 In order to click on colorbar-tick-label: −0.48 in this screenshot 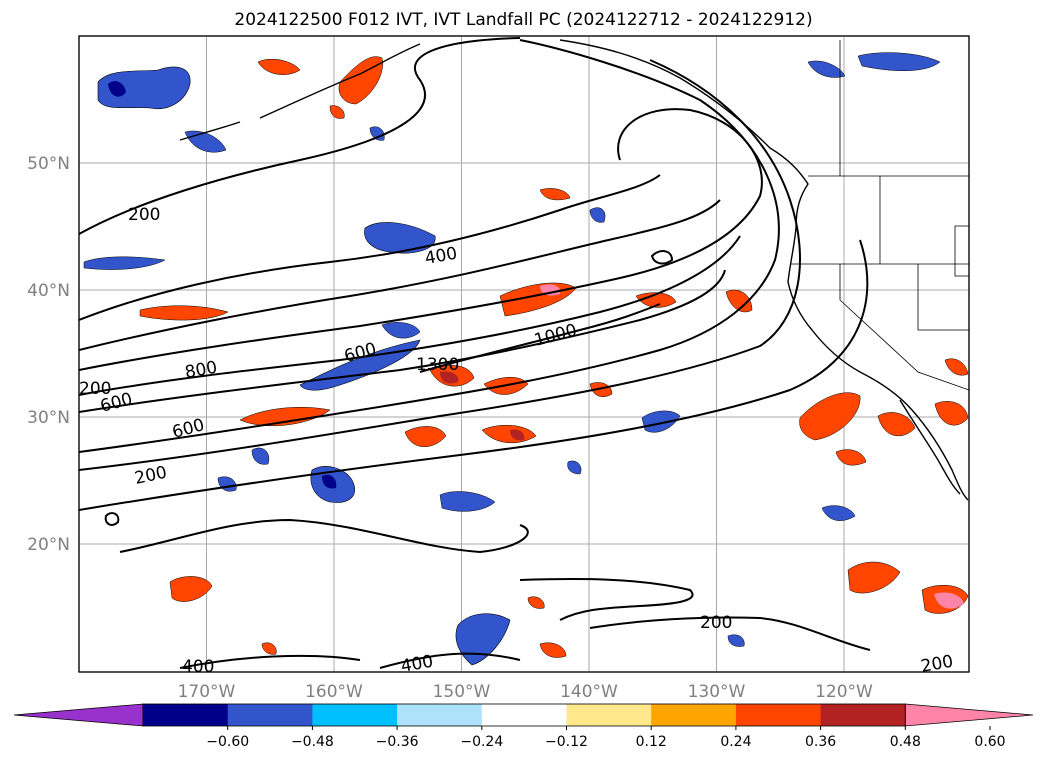, I will do `click(312, 742)`.